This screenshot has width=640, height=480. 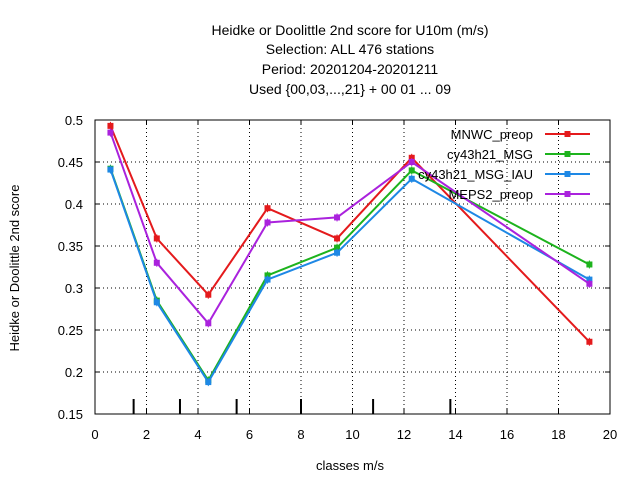 I want to click on x-tick-label: 12, so click(x=404, y=434).